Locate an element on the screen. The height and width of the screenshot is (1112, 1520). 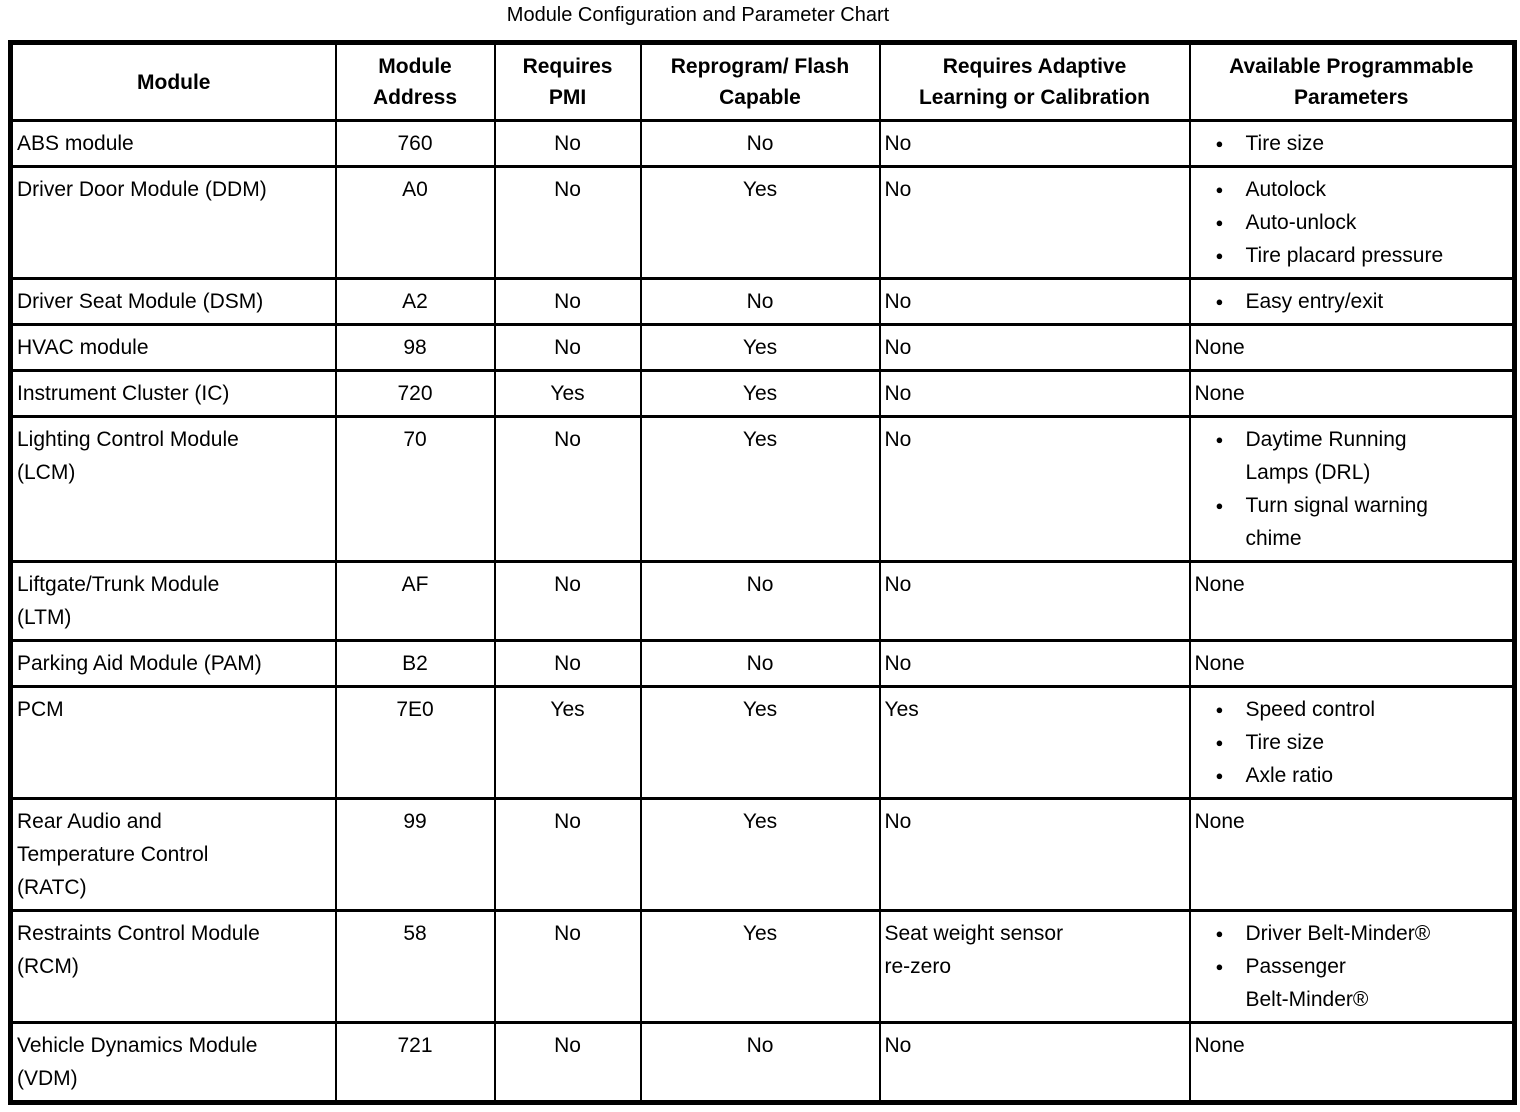
cell-adaptive-learning: Seat weight sensor re-zero is located at coordinates (1034, 966).